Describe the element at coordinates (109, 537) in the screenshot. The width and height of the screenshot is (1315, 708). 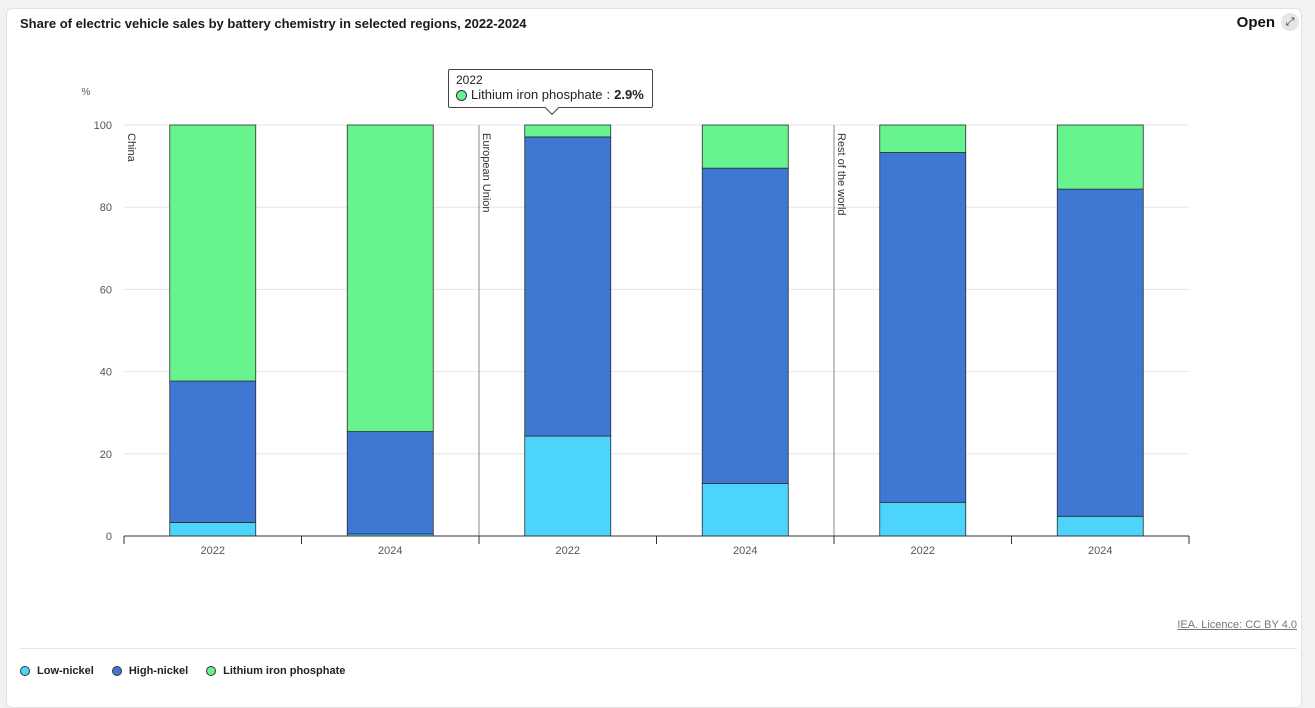
I see `y-tick-label: 0` at that location.